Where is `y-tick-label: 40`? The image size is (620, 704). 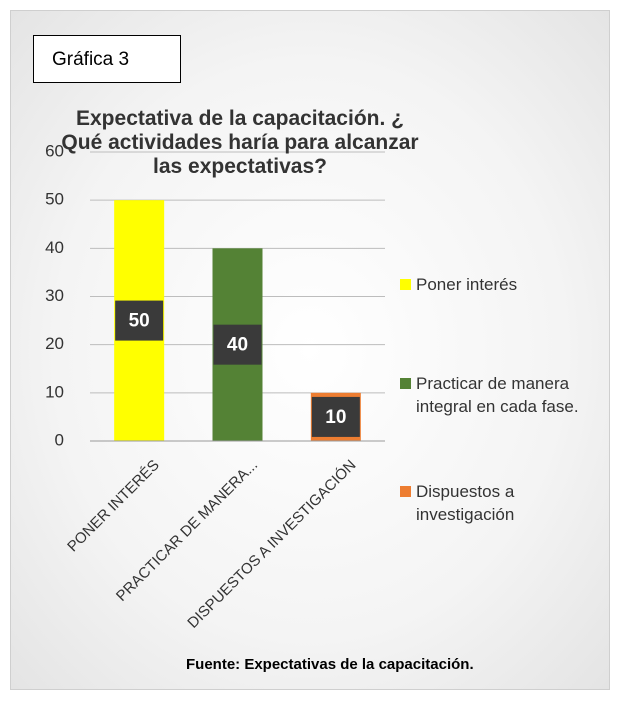
y-tick-label: 40 is located at coordinates (54, 247).